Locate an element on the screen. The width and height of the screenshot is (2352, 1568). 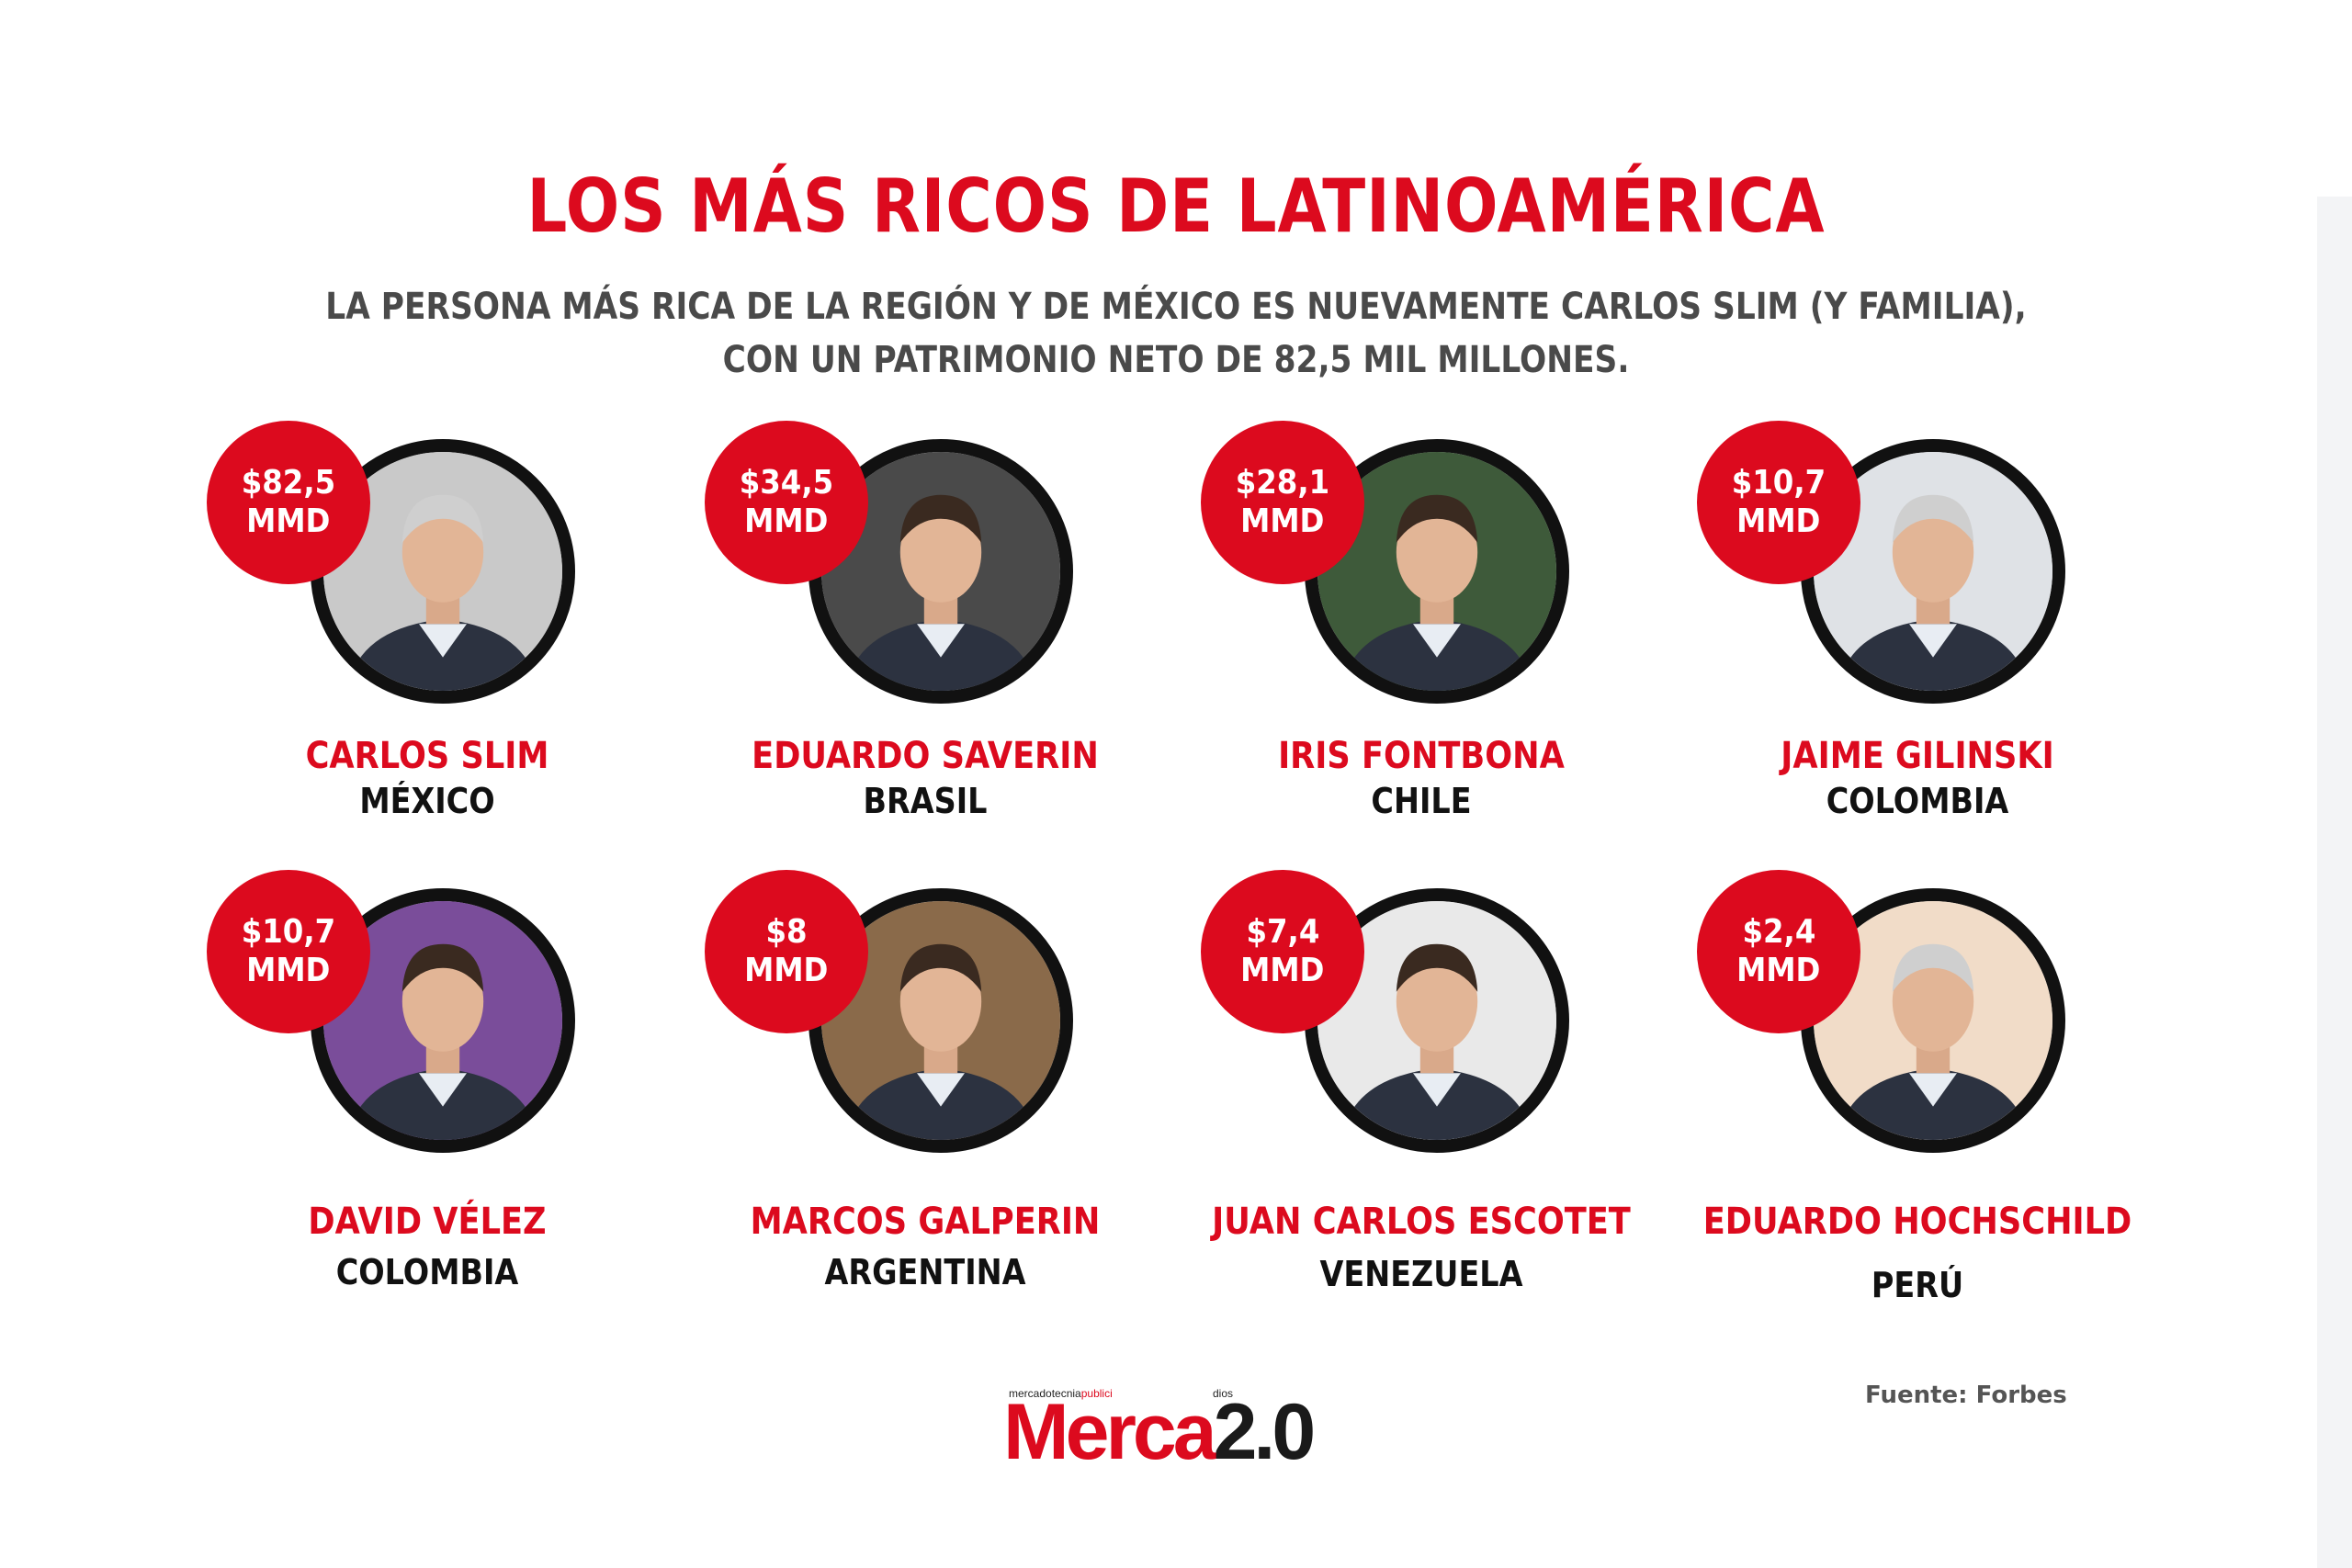
source-note: Fuente: Forbes is located at coordinates (1966, 1395).